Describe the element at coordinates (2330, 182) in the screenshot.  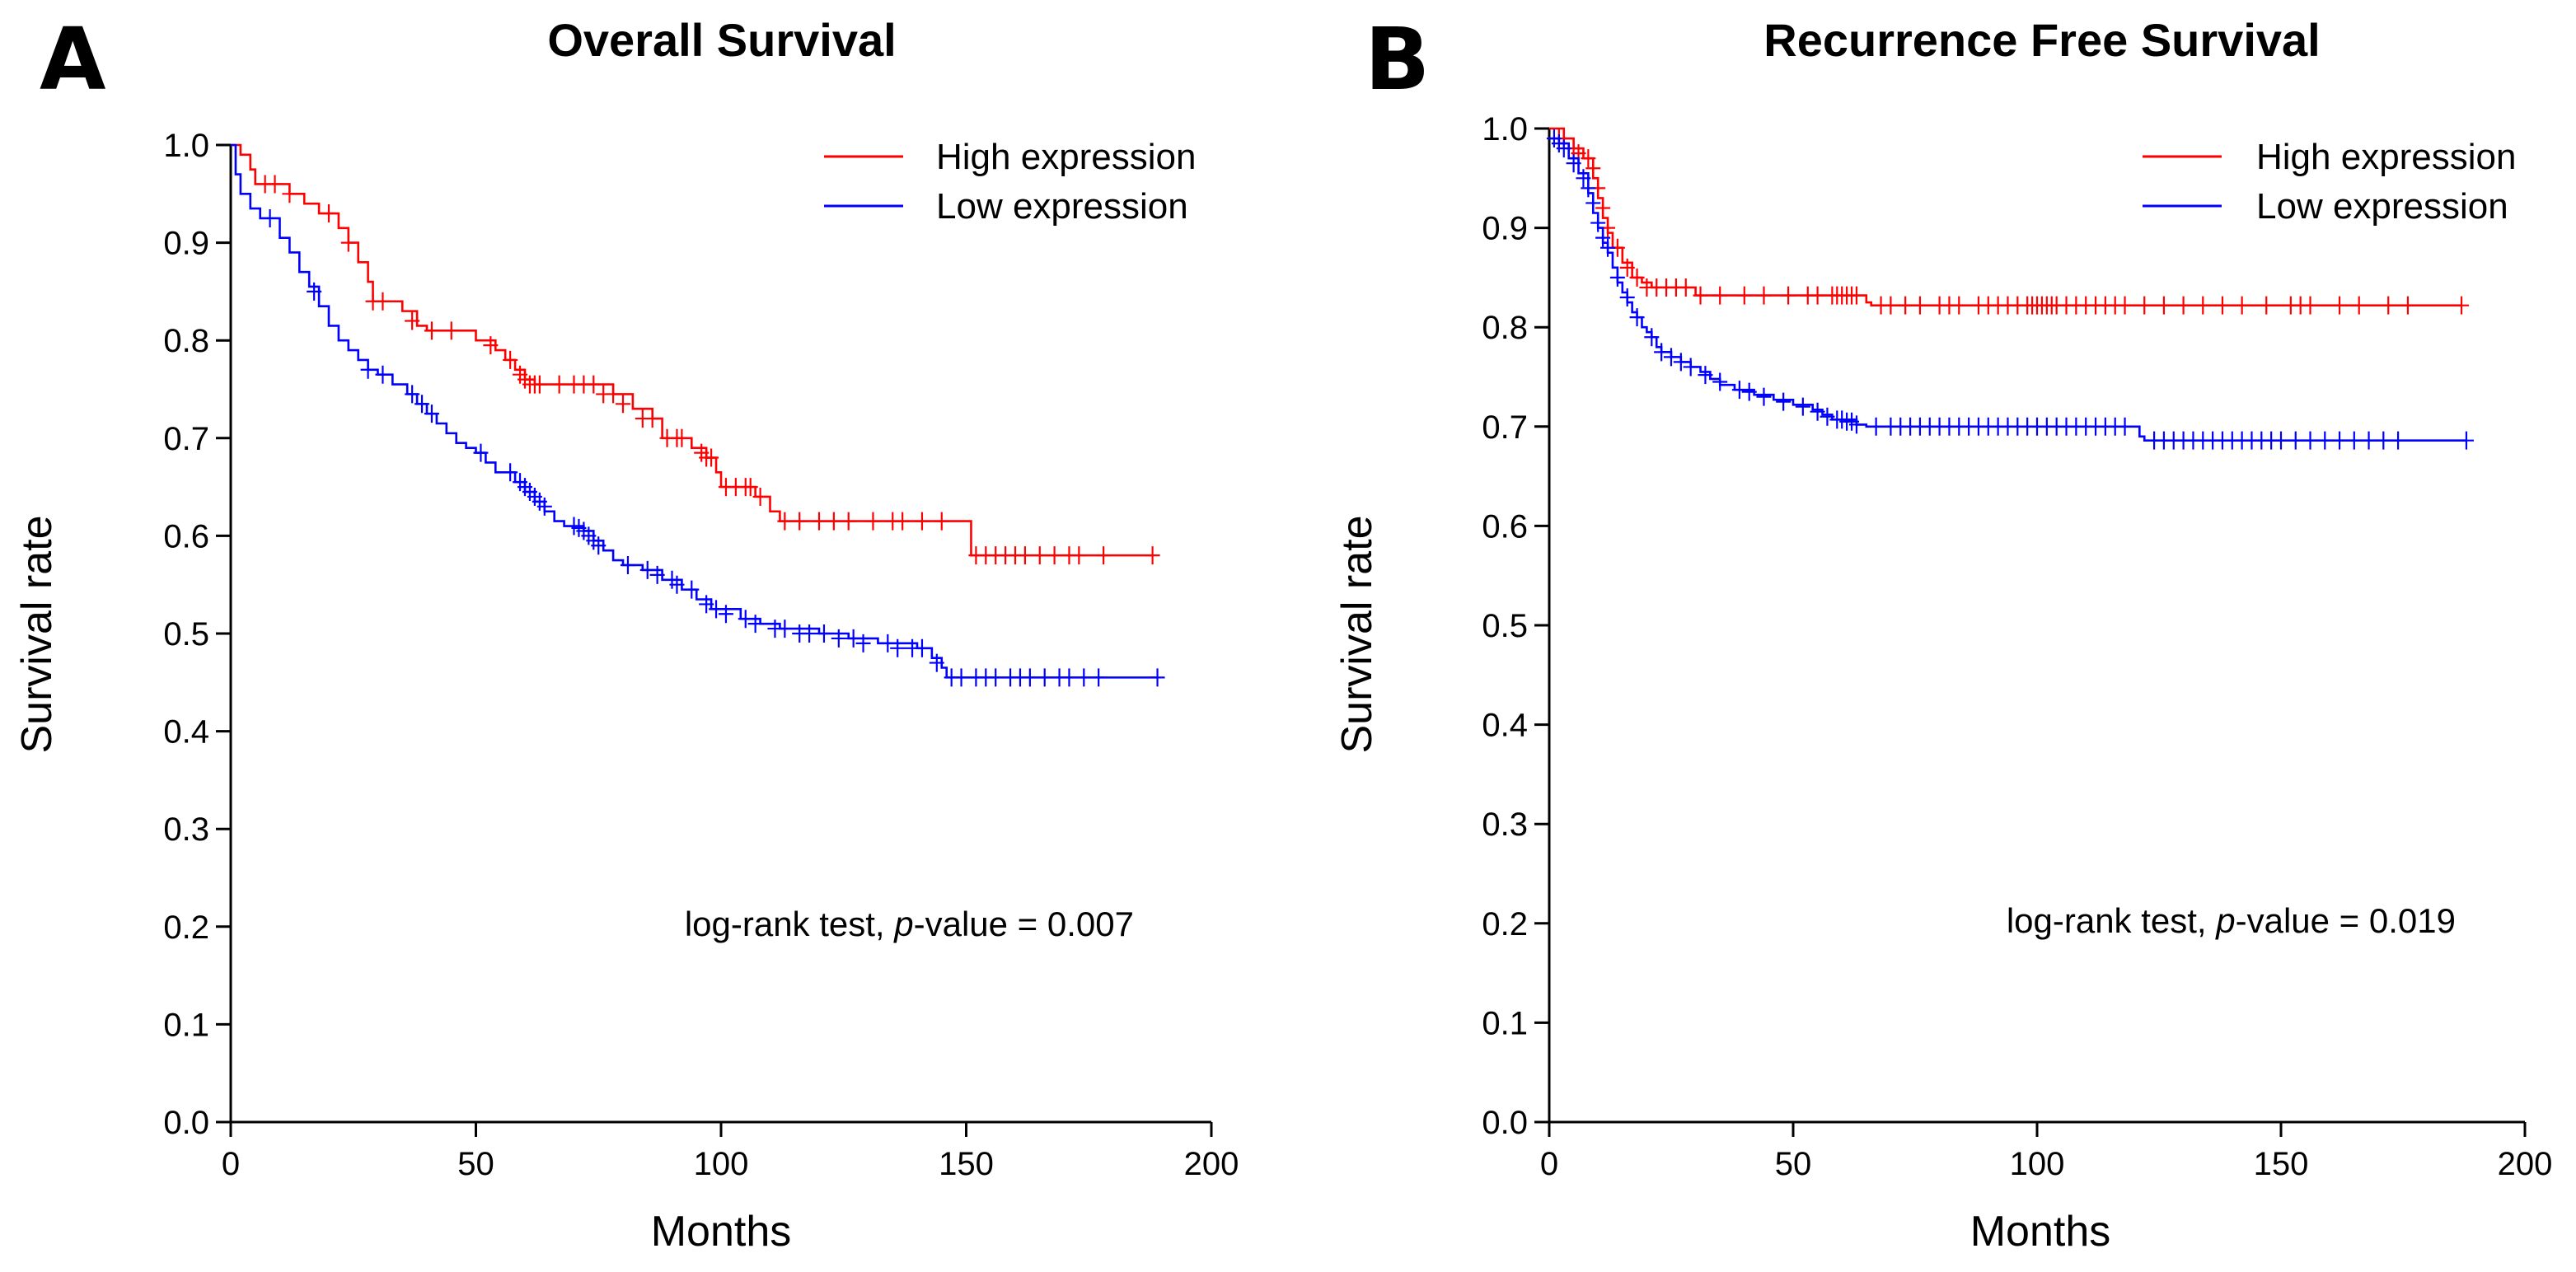
I see `legend: High expression Low expression` at that location.